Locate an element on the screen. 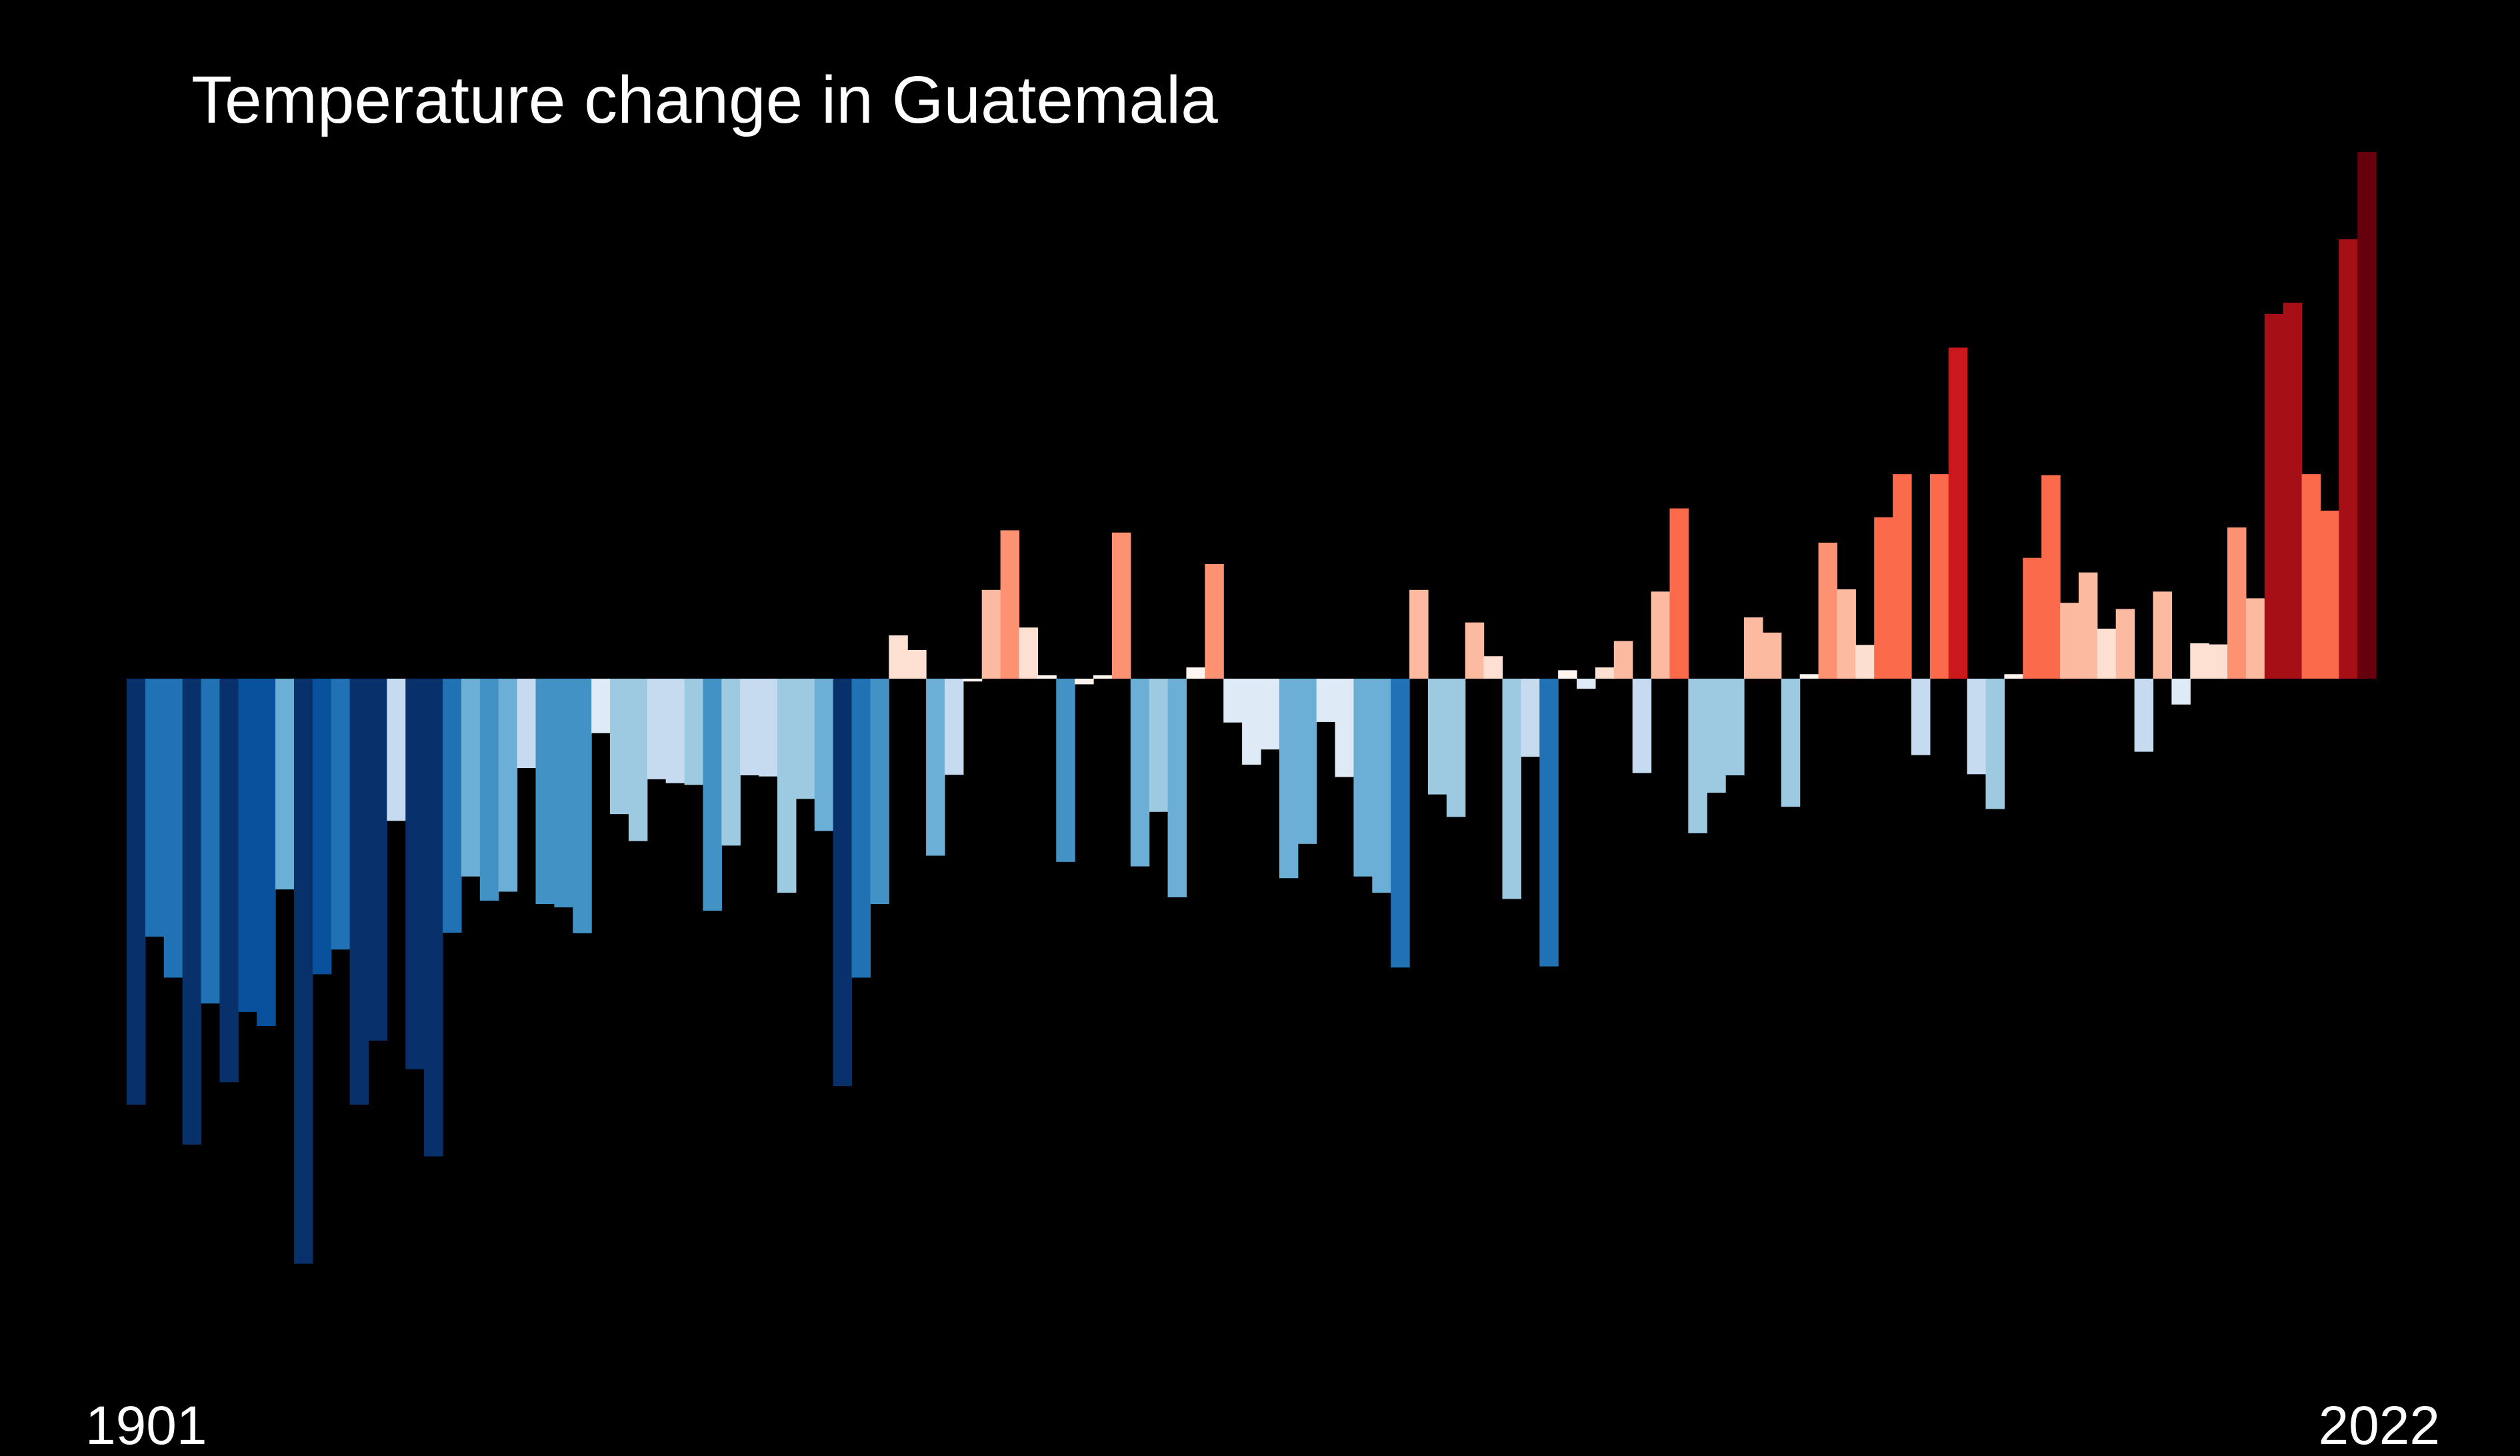 This screenshot has height=1456, width=2520. bar-2013 is located at coordinates (2218, 661).